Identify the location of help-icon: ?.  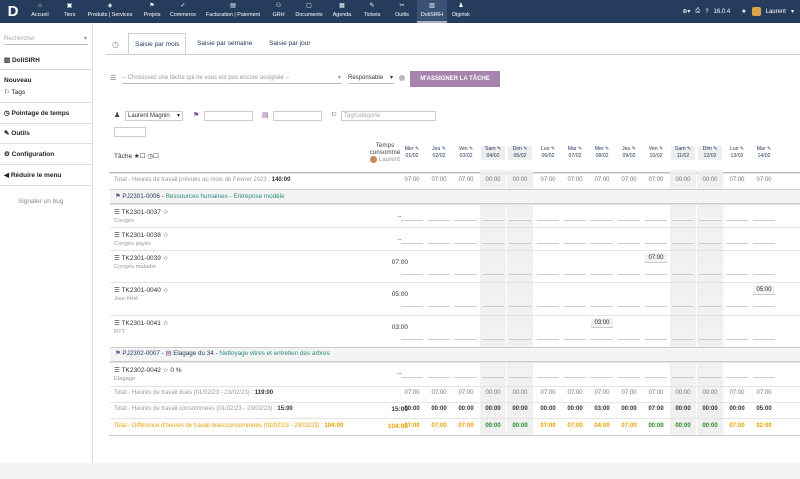
(707, 11).